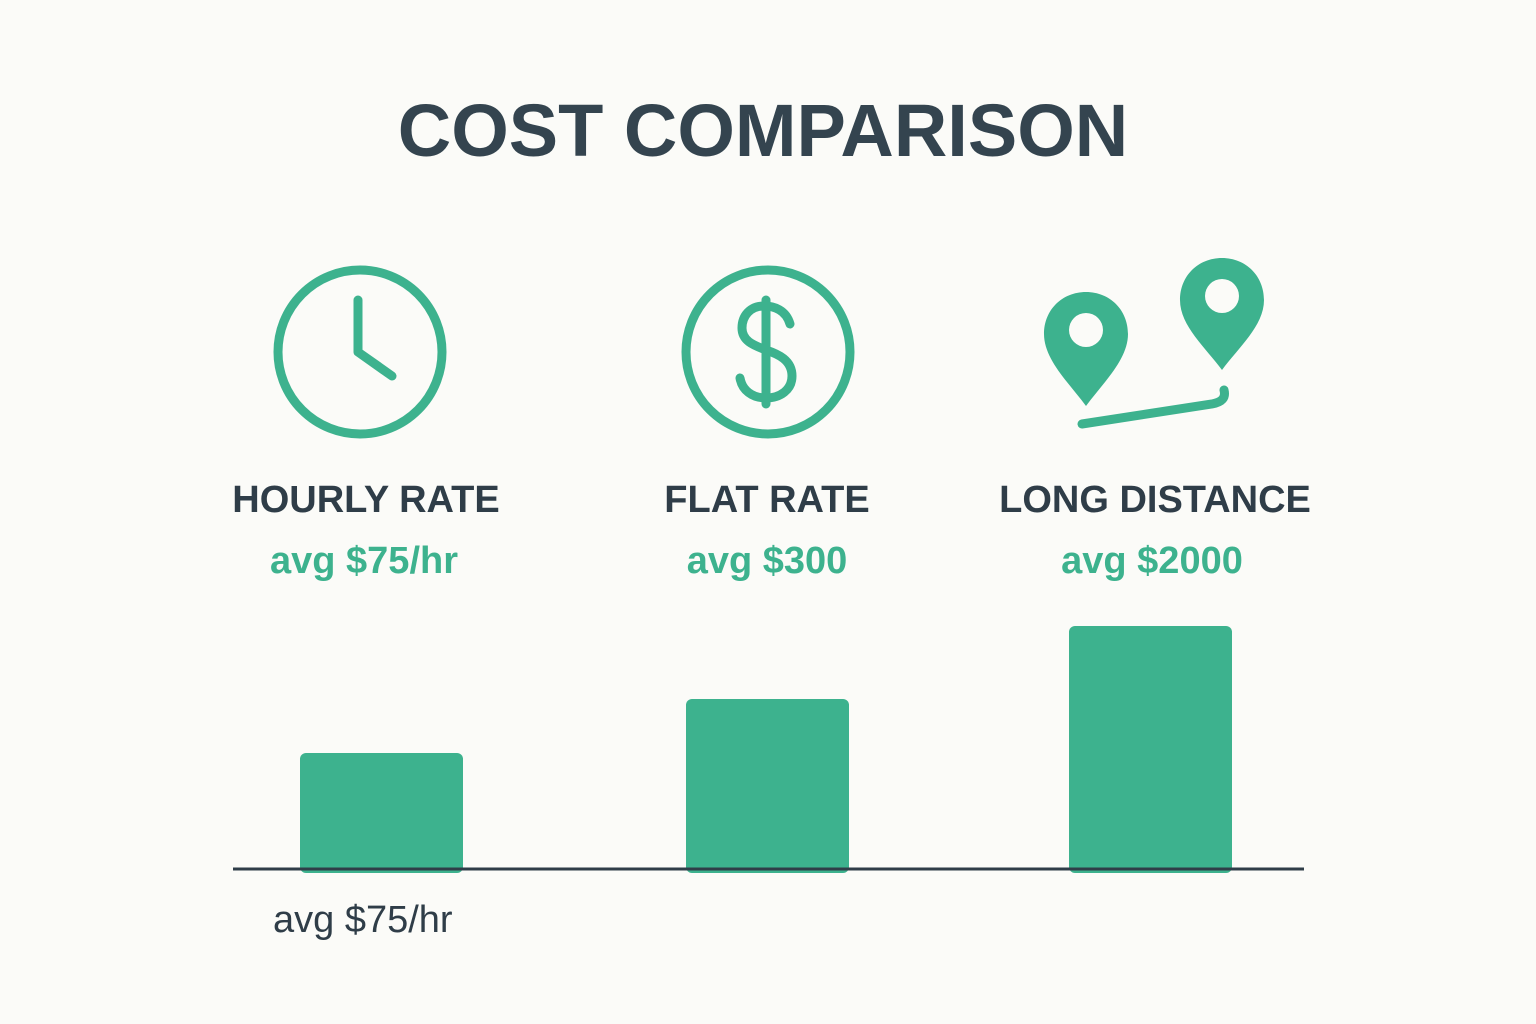 Image resolution: width=1536 pixels, height=1024 pixels. I want to click on item-price: avg $300, so click(767, 561).